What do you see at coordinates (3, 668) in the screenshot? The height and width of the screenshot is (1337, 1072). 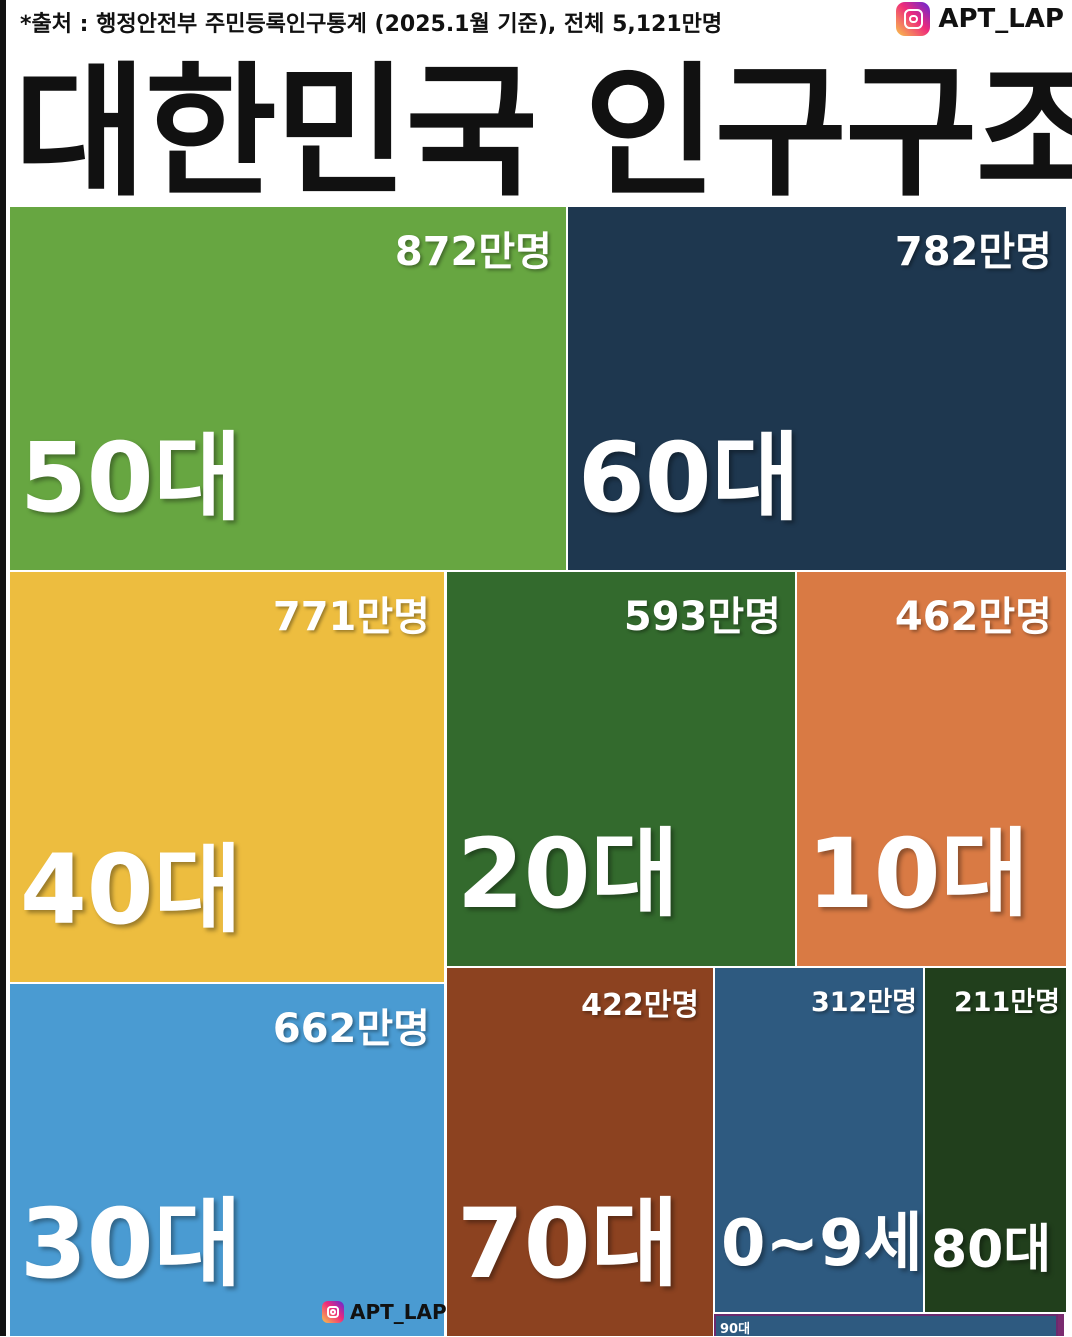 I see `left-border` at bounding box center [3, 668].